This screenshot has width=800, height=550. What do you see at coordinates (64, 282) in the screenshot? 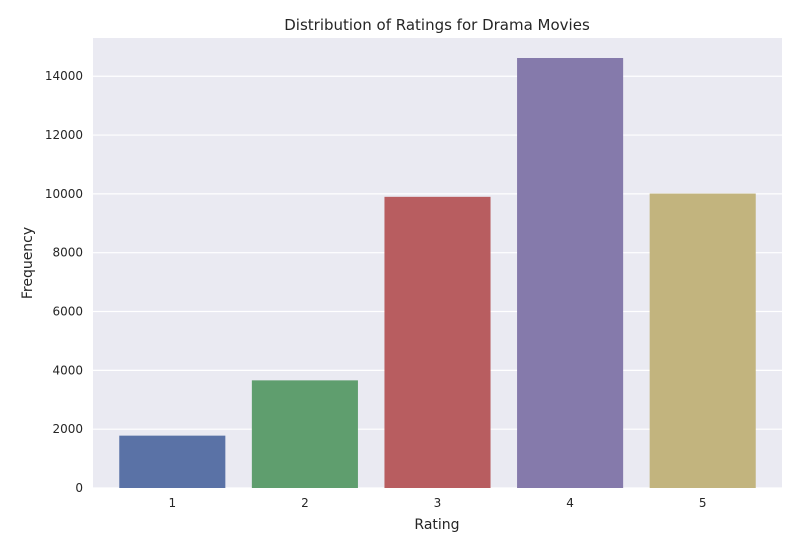
I see `y-axis-ticks: 0 2000 4000 6000 8000 10000 12000 14000` at bounding box center [64, 282].